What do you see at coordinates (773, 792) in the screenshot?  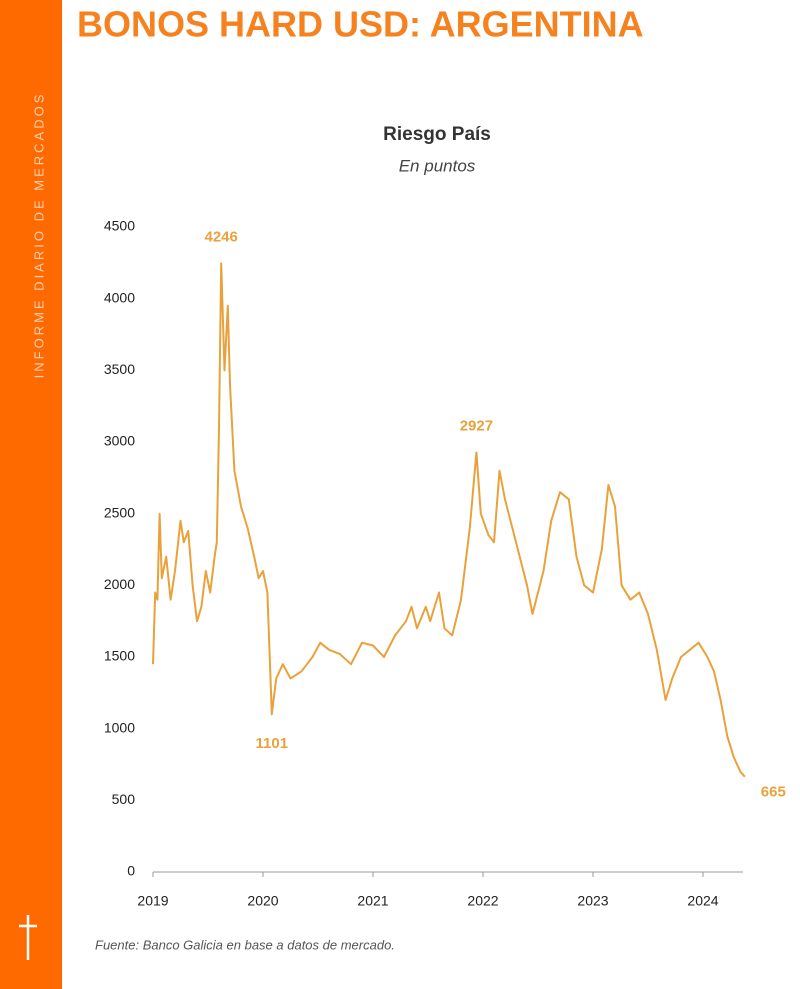 I see `annotation: 665` at bounding box center [773, 792].